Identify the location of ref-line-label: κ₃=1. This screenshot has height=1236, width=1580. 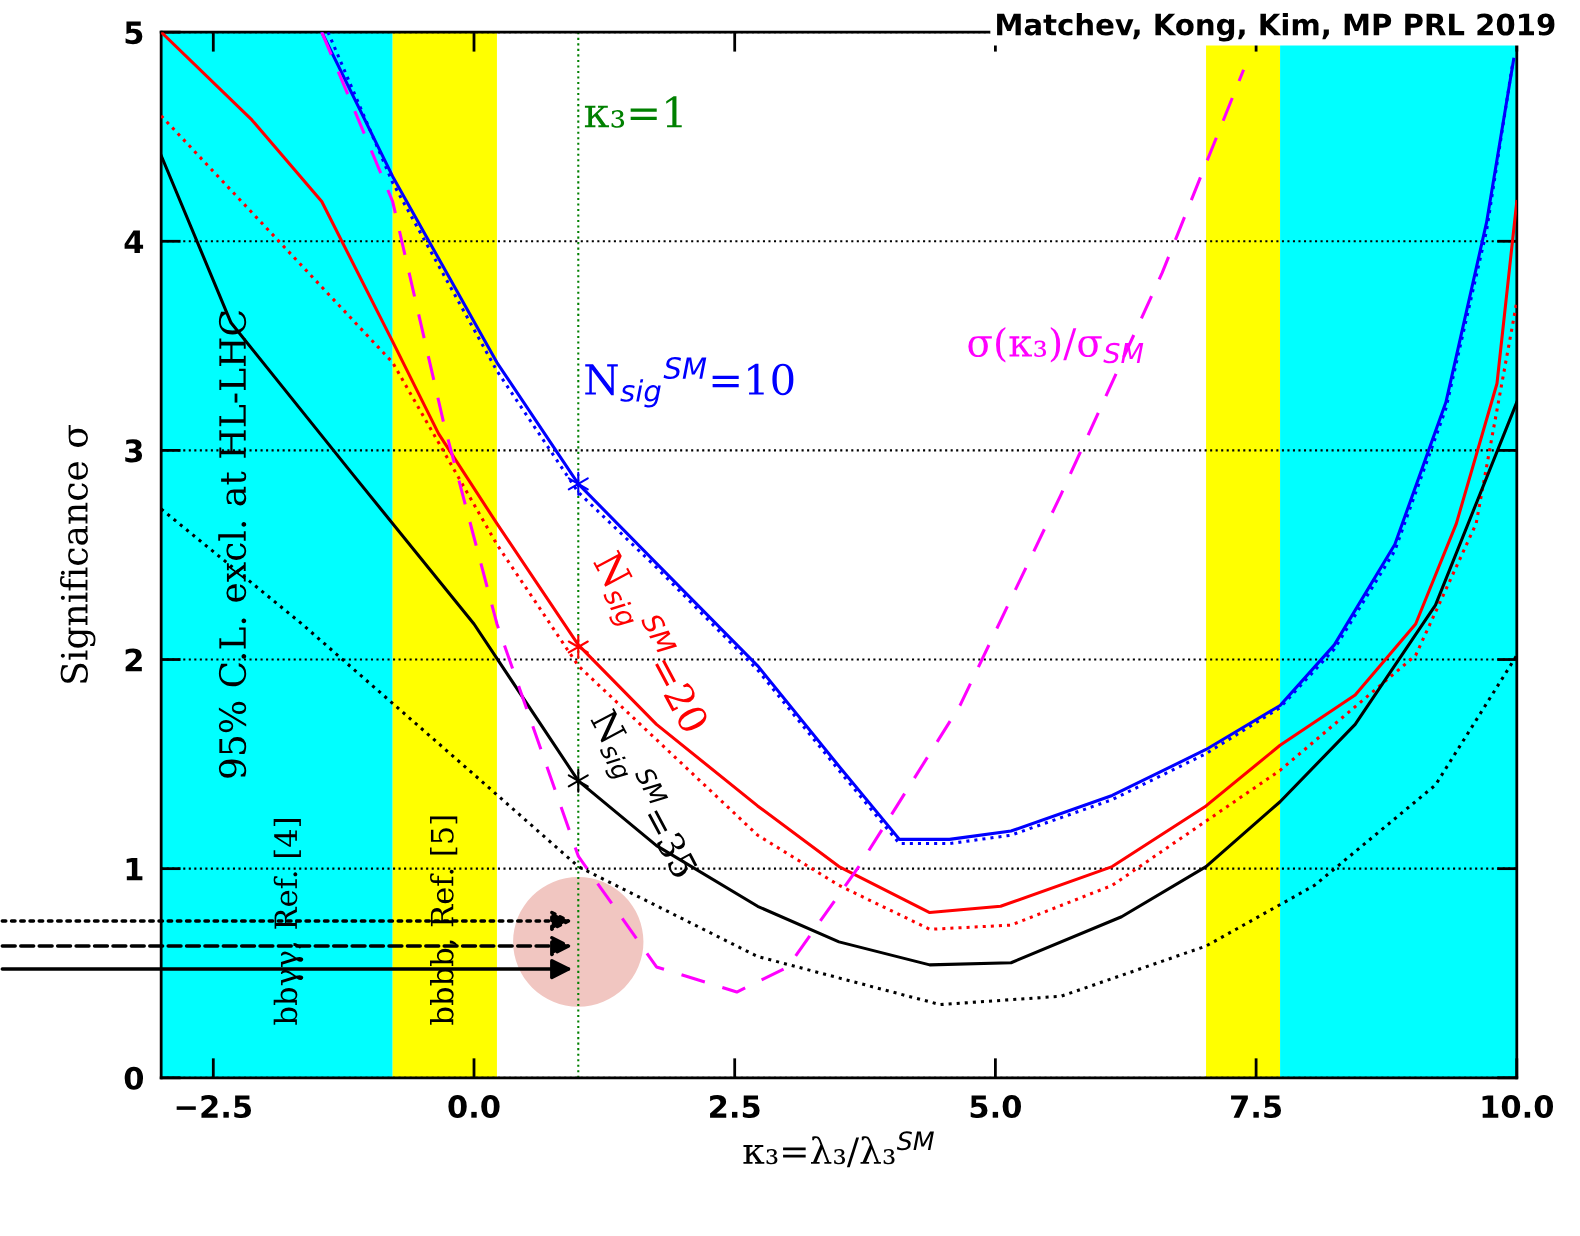
(633, 112).